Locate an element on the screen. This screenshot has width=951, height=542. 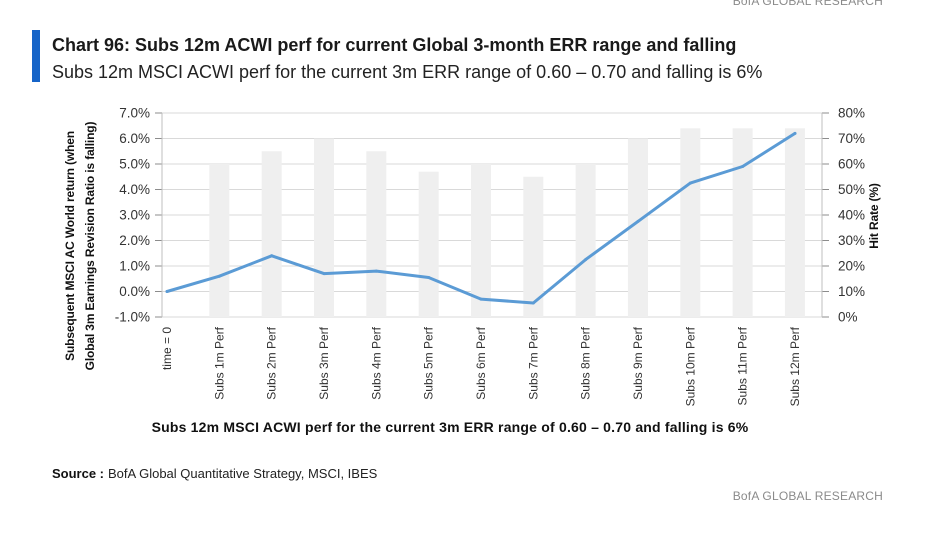
right-axis-tick-label: 0% is located at coordinates (848, 317).